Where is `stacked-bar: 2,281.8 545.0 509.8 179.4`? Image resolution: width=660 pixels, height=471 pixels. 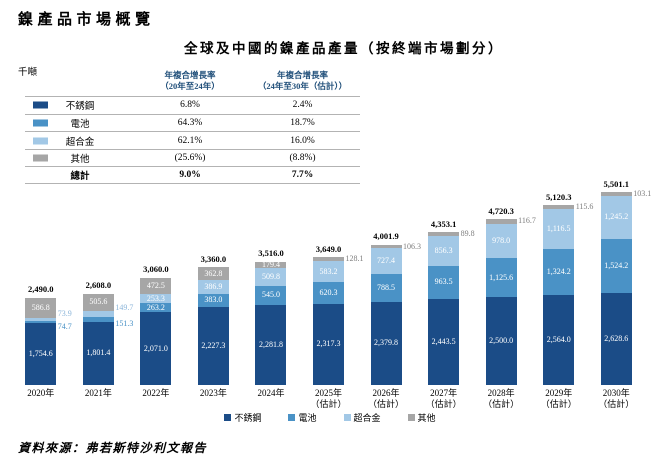 stacked-bar: 2,281.8 545.0 509.8 179.4 is located at coordinates (271, 322).